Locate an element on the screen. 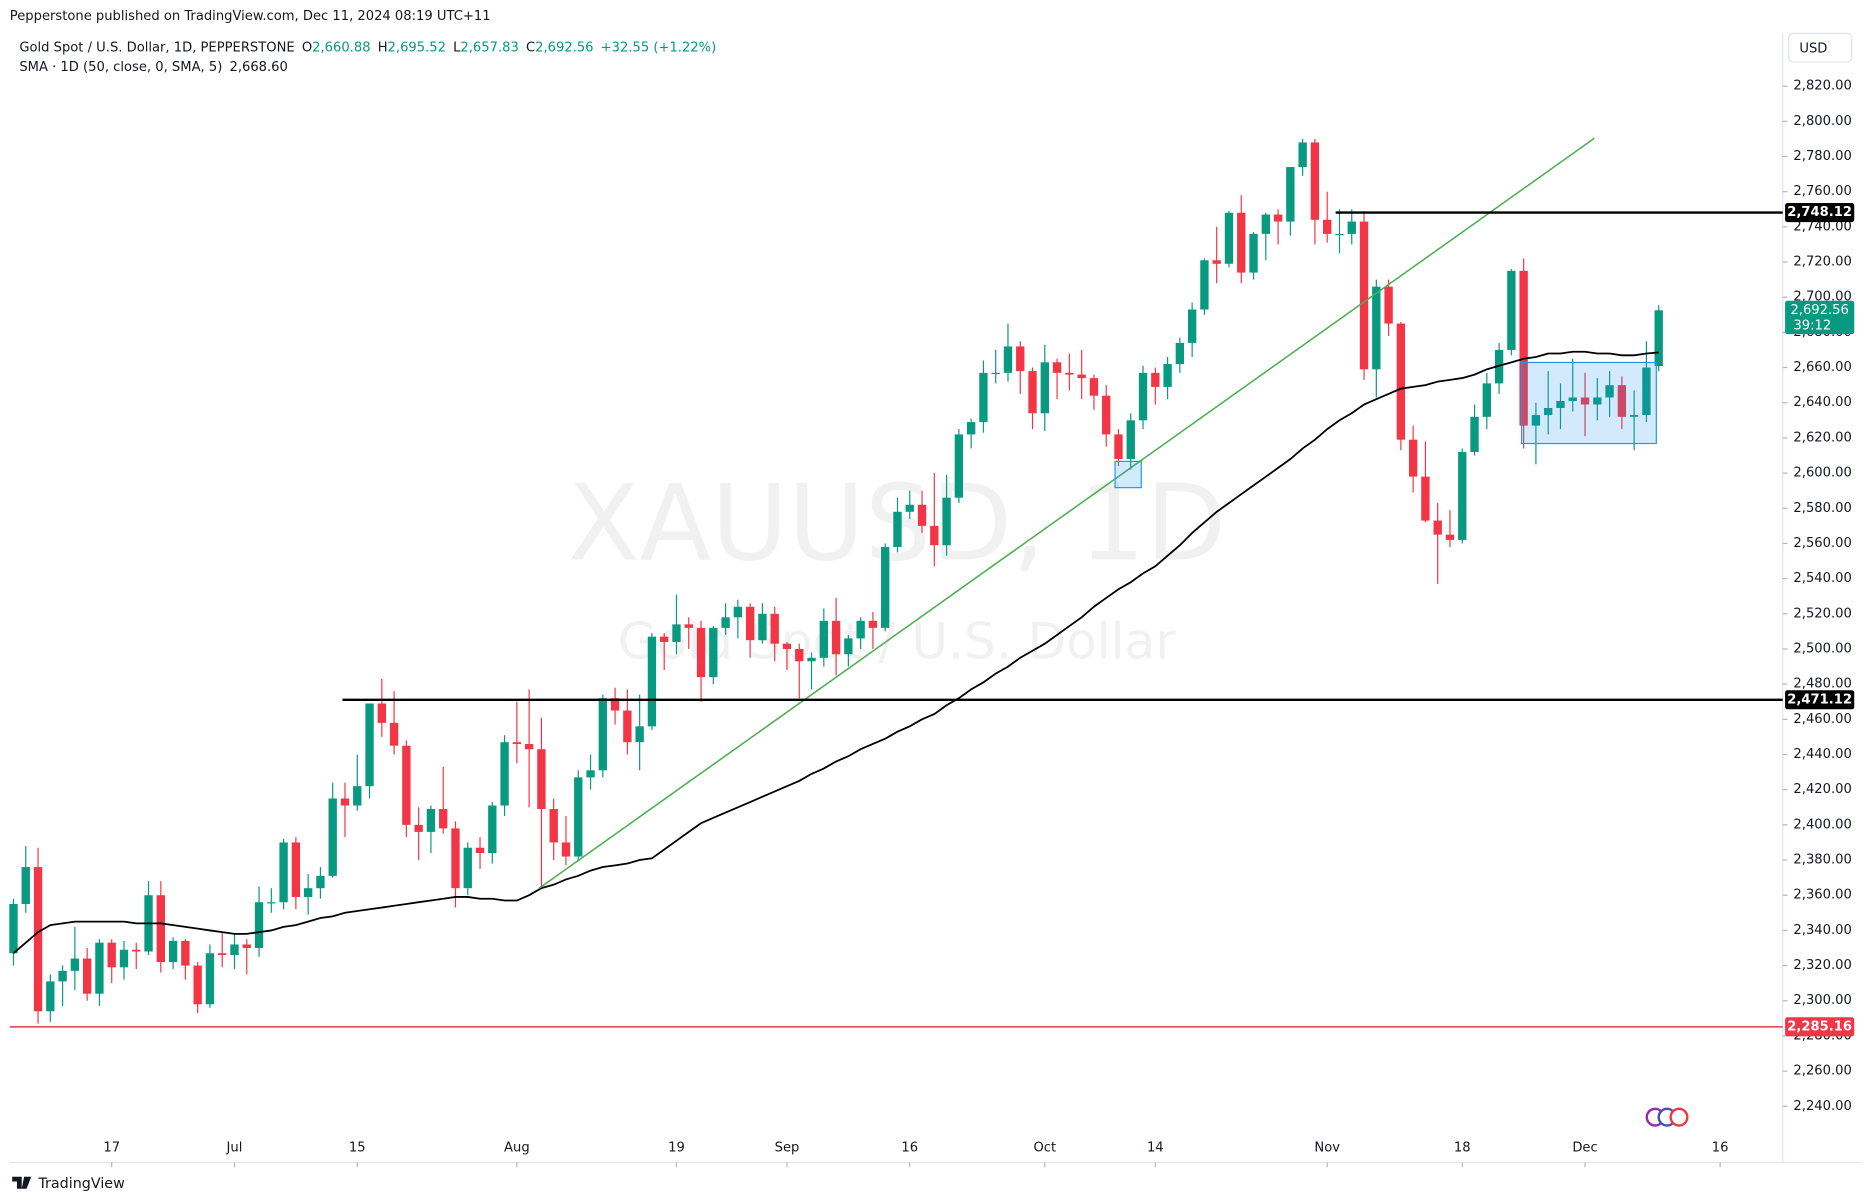  x-tick-label: 15 is located at coordinates (357, 1148).